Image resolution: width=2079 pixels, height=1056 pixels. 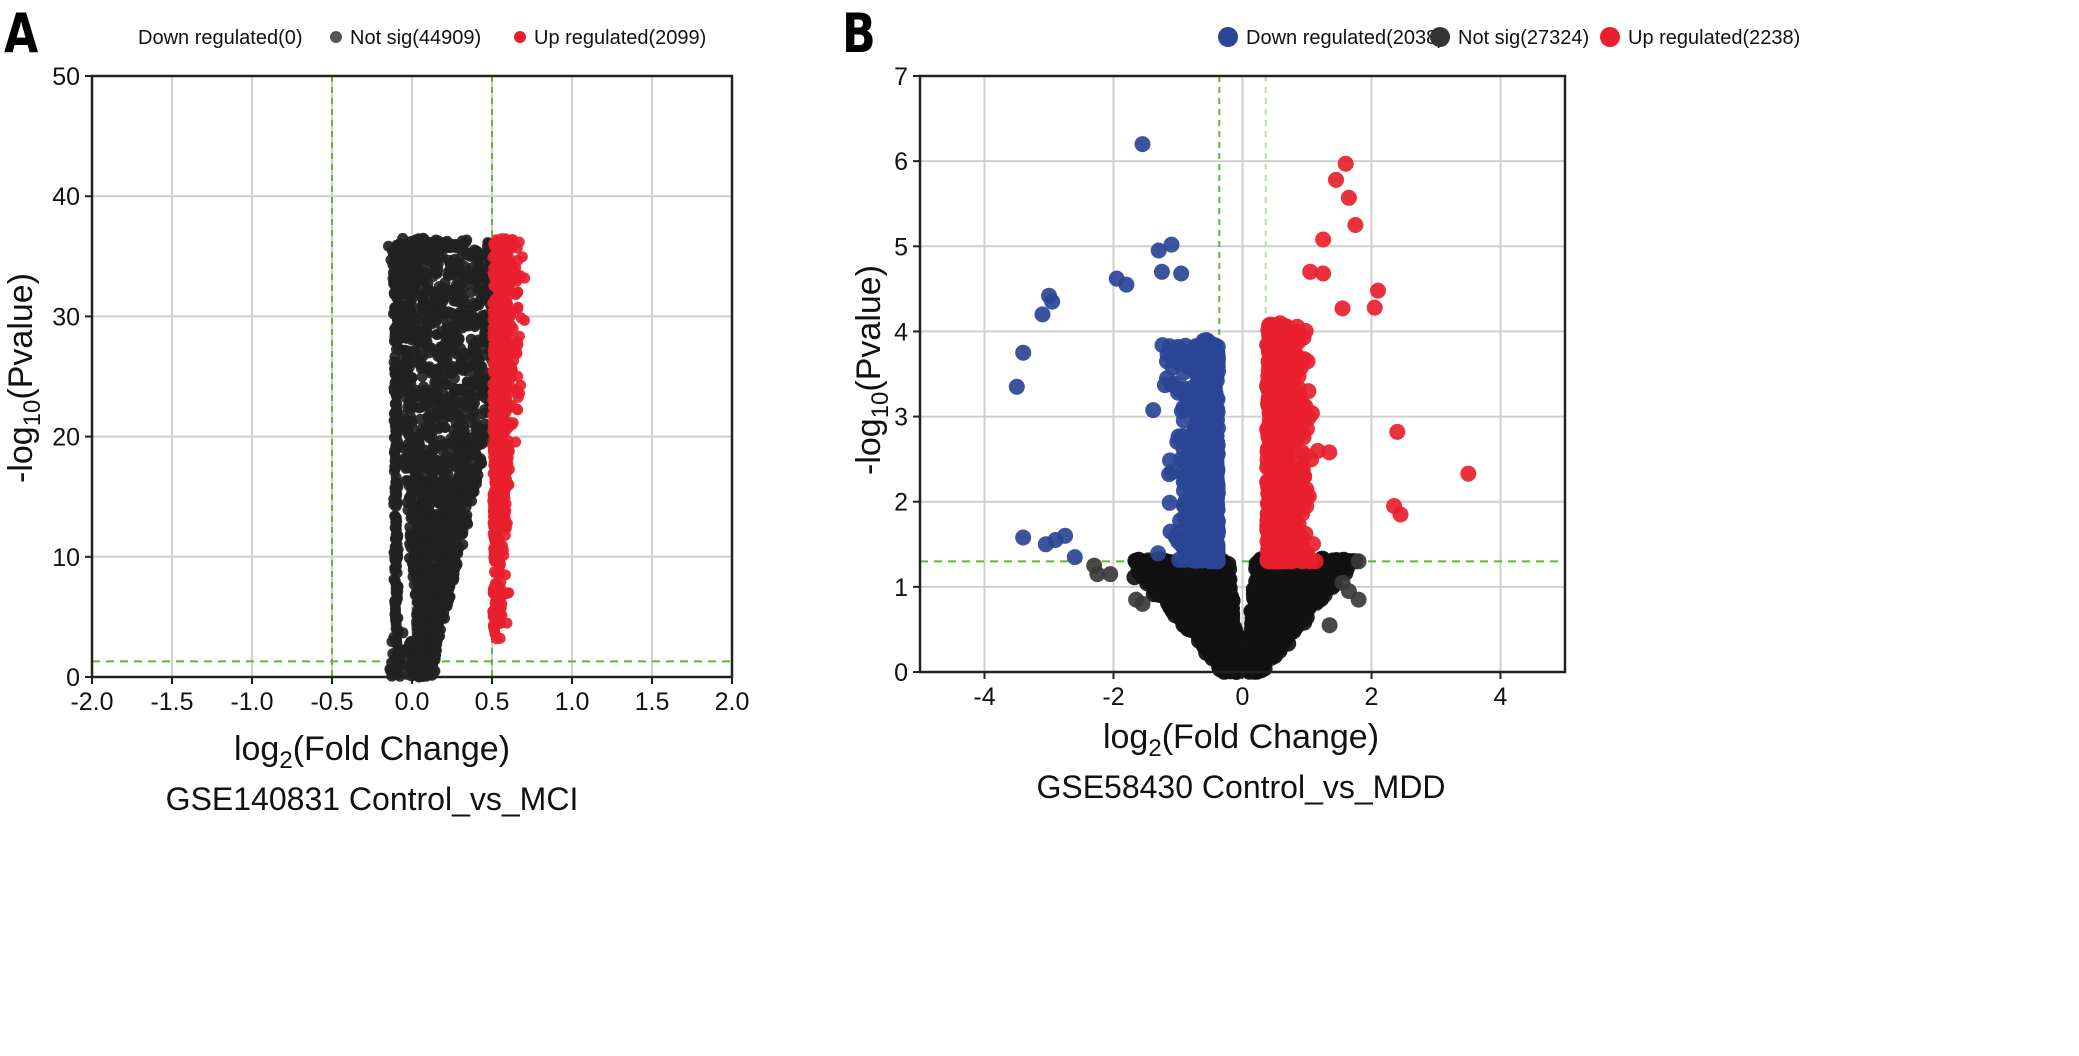 I want to click on x-axis-title-a: log2(Fold Change), so click(x=372, y=752).